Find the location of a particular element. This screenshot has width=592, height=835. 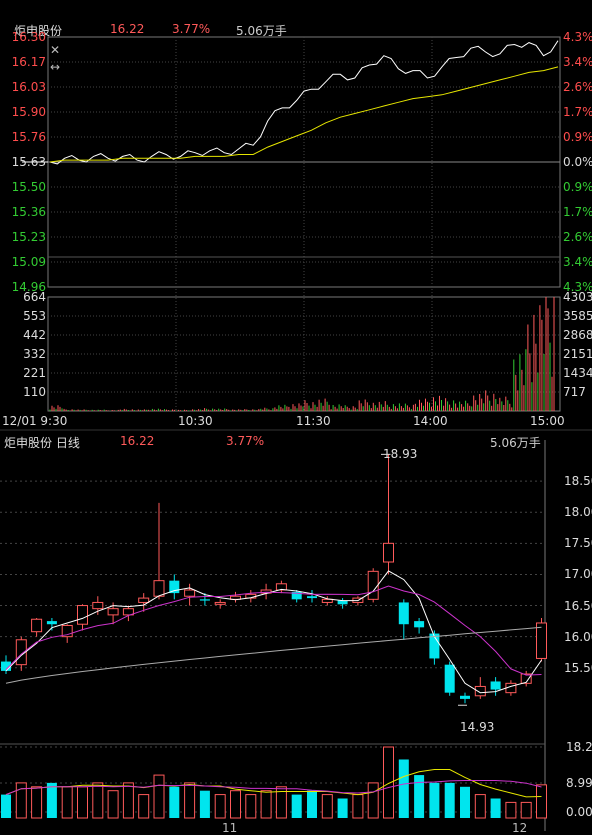

daily-price-tick: 18.00 is located at coordinates (578, 512).